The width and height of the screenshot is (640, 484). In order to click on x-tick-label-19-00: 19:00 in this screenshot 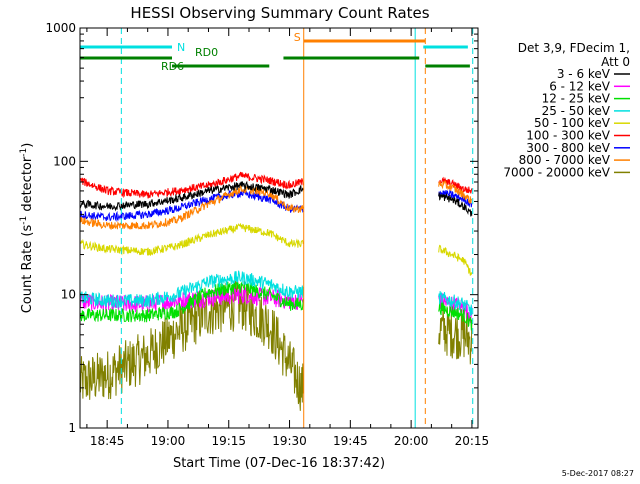, I will do `click(168, 441)`.